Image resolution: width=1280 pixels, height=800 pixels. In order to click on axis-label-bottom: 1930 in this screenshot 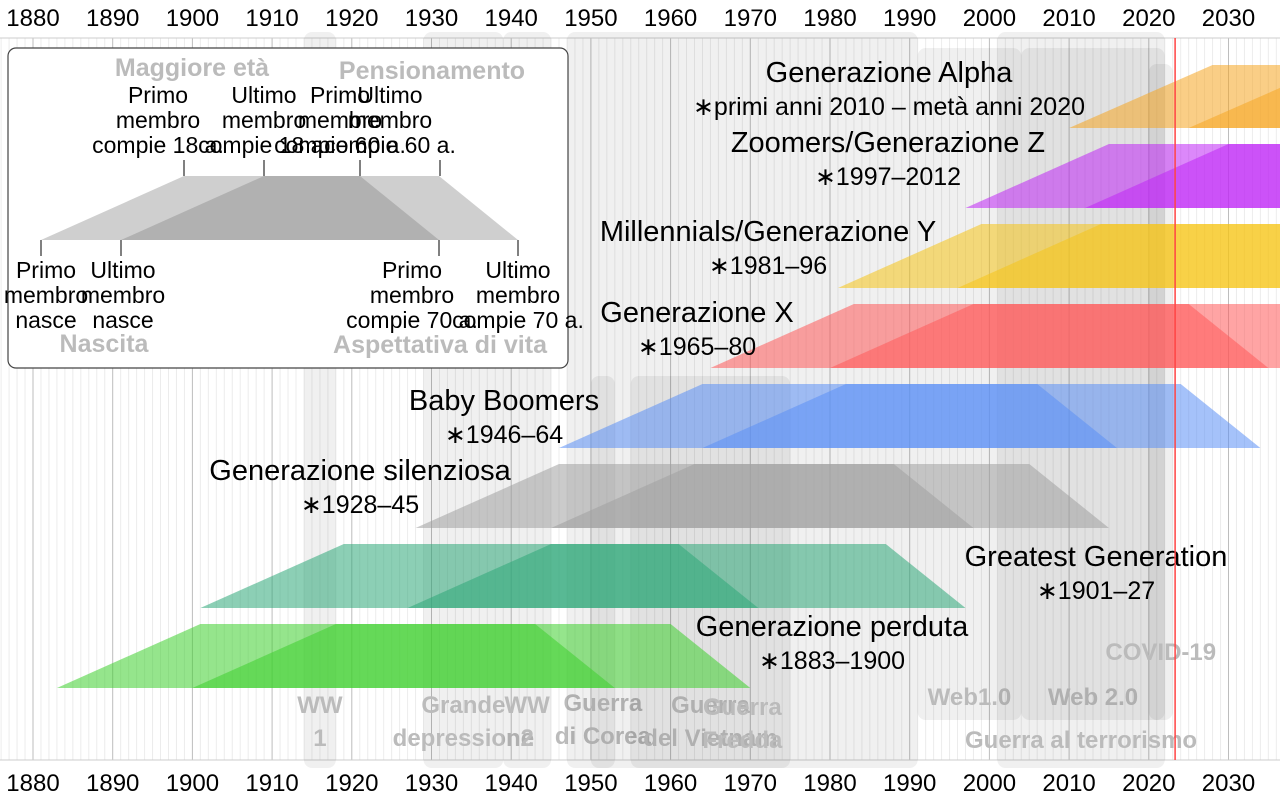, I will do `click(431, 783)`.